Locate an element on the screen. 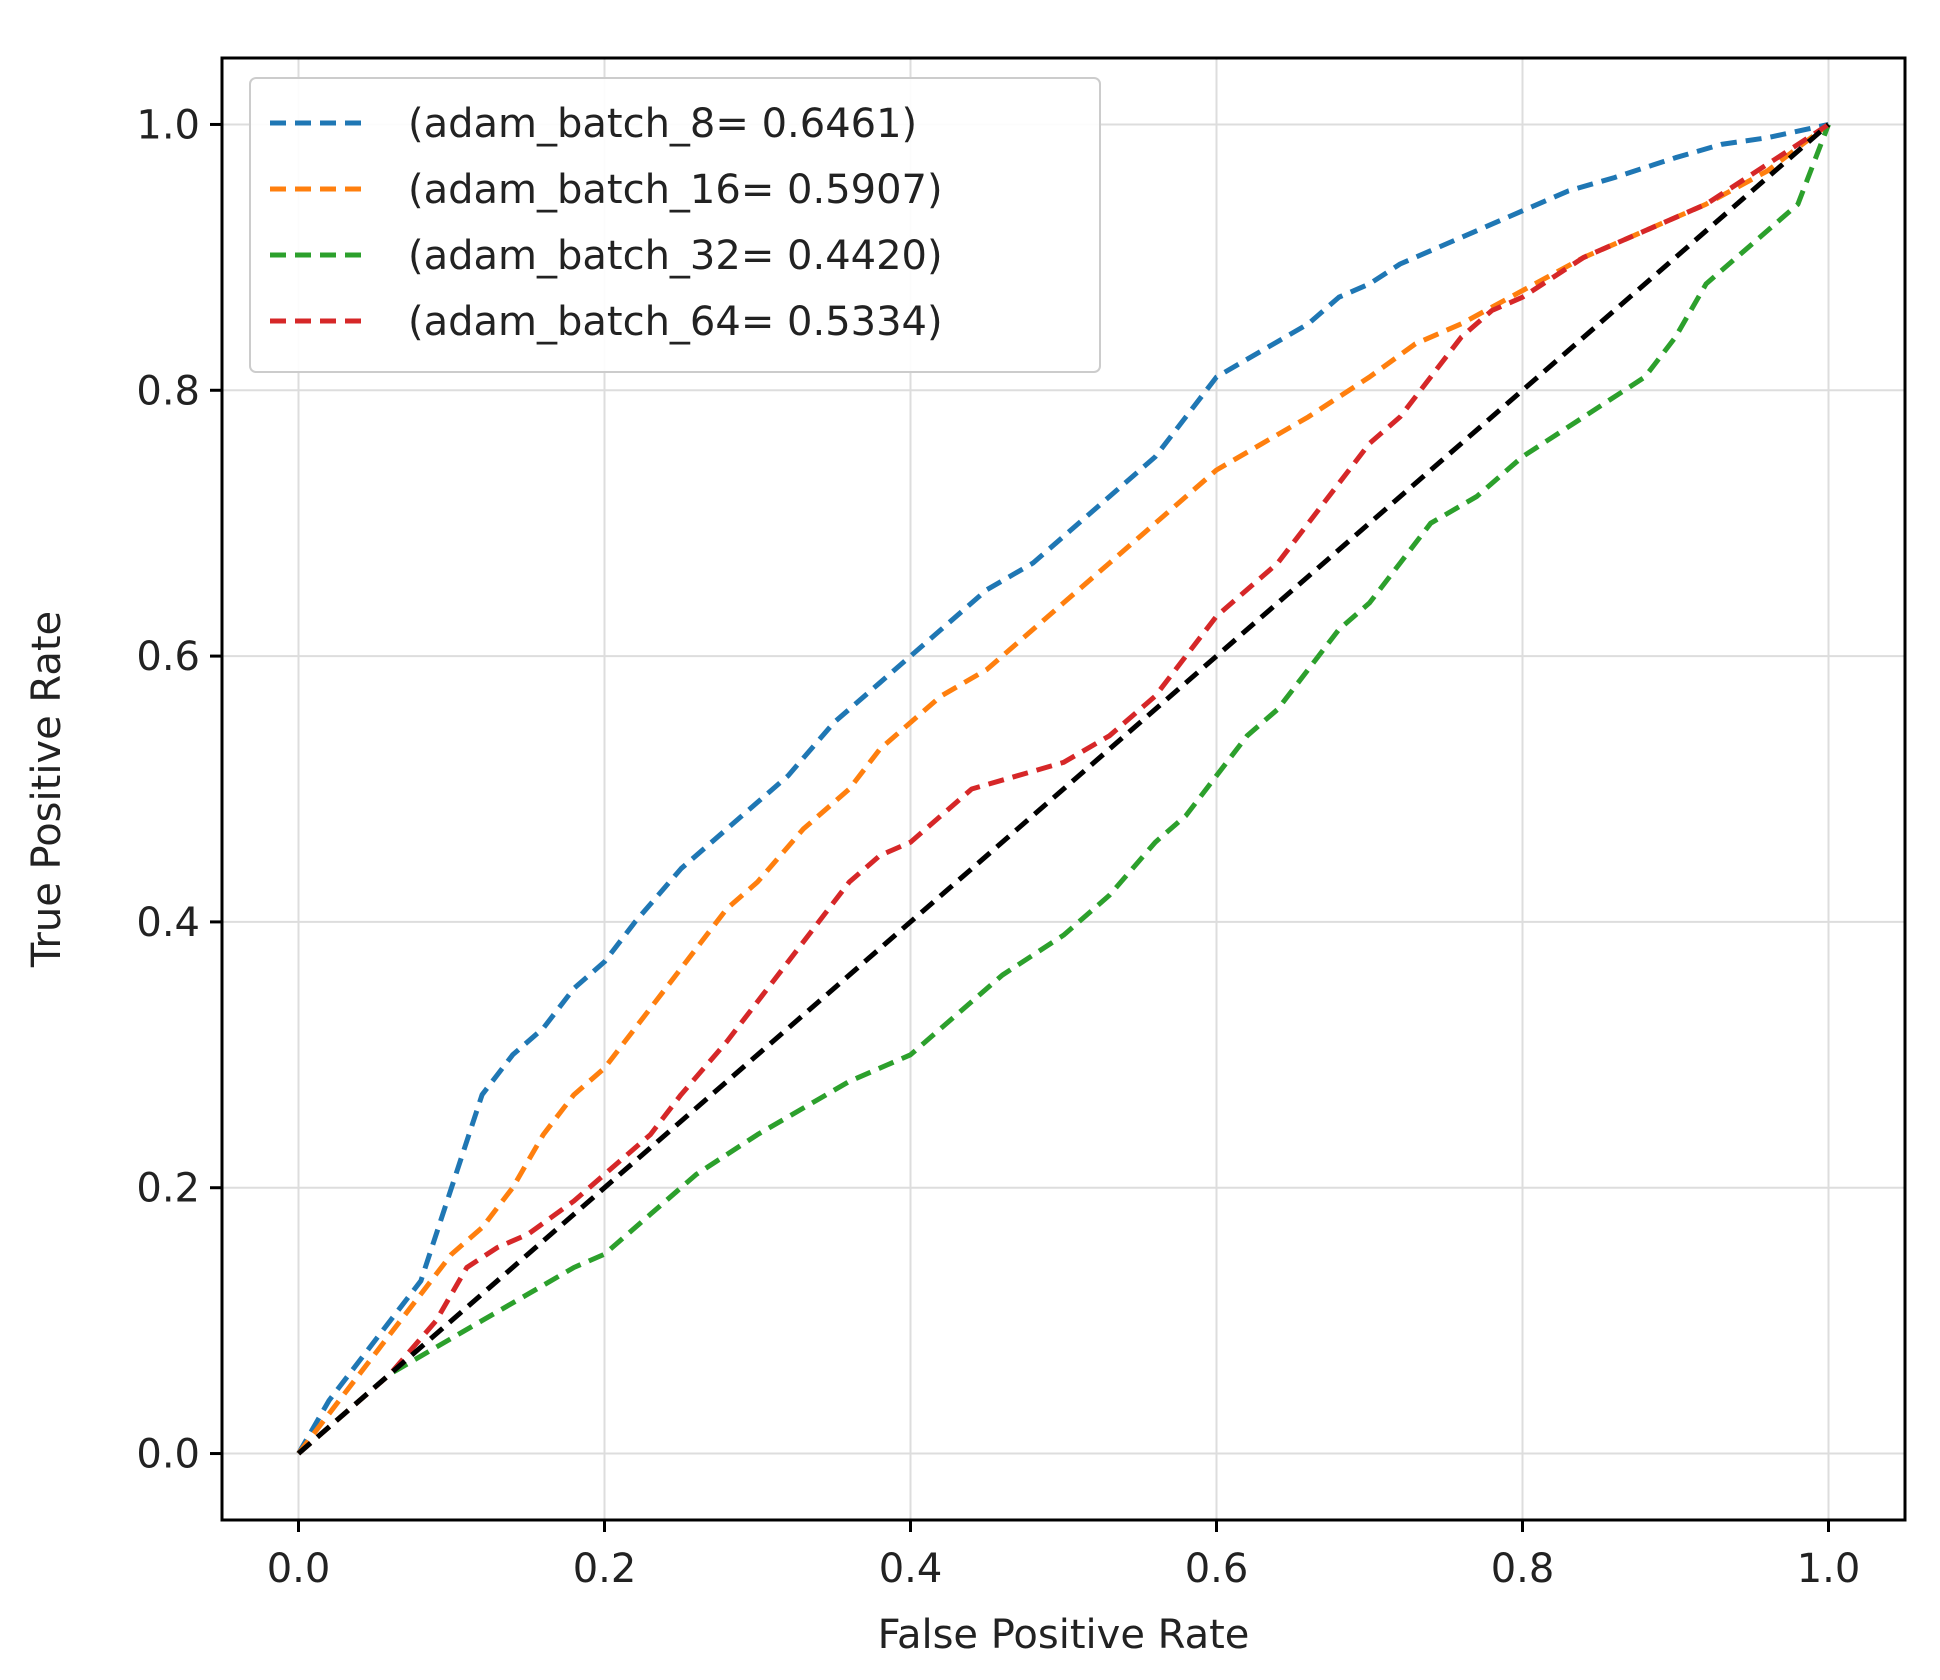 The image size is (1940, 1680). x-tick-label-0: 0.0 is located at coordinates (299, 1569).